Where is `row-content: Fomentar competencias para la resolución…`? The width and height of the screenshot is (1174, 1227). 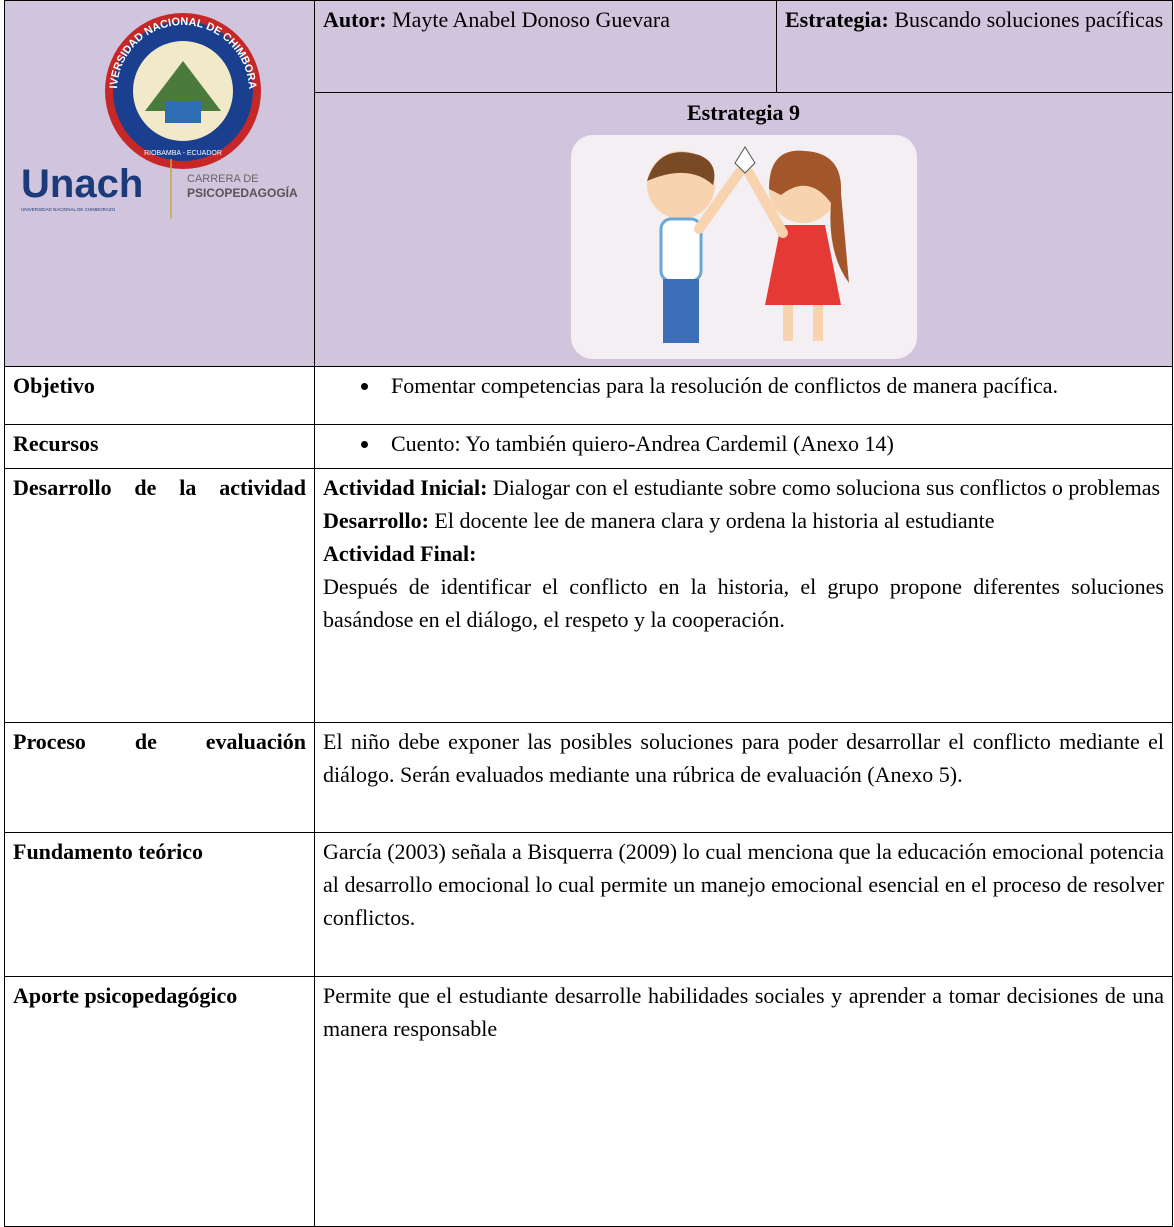
row-content: Fomentar competencias para la resolución… is located at coordinates (743, 395).